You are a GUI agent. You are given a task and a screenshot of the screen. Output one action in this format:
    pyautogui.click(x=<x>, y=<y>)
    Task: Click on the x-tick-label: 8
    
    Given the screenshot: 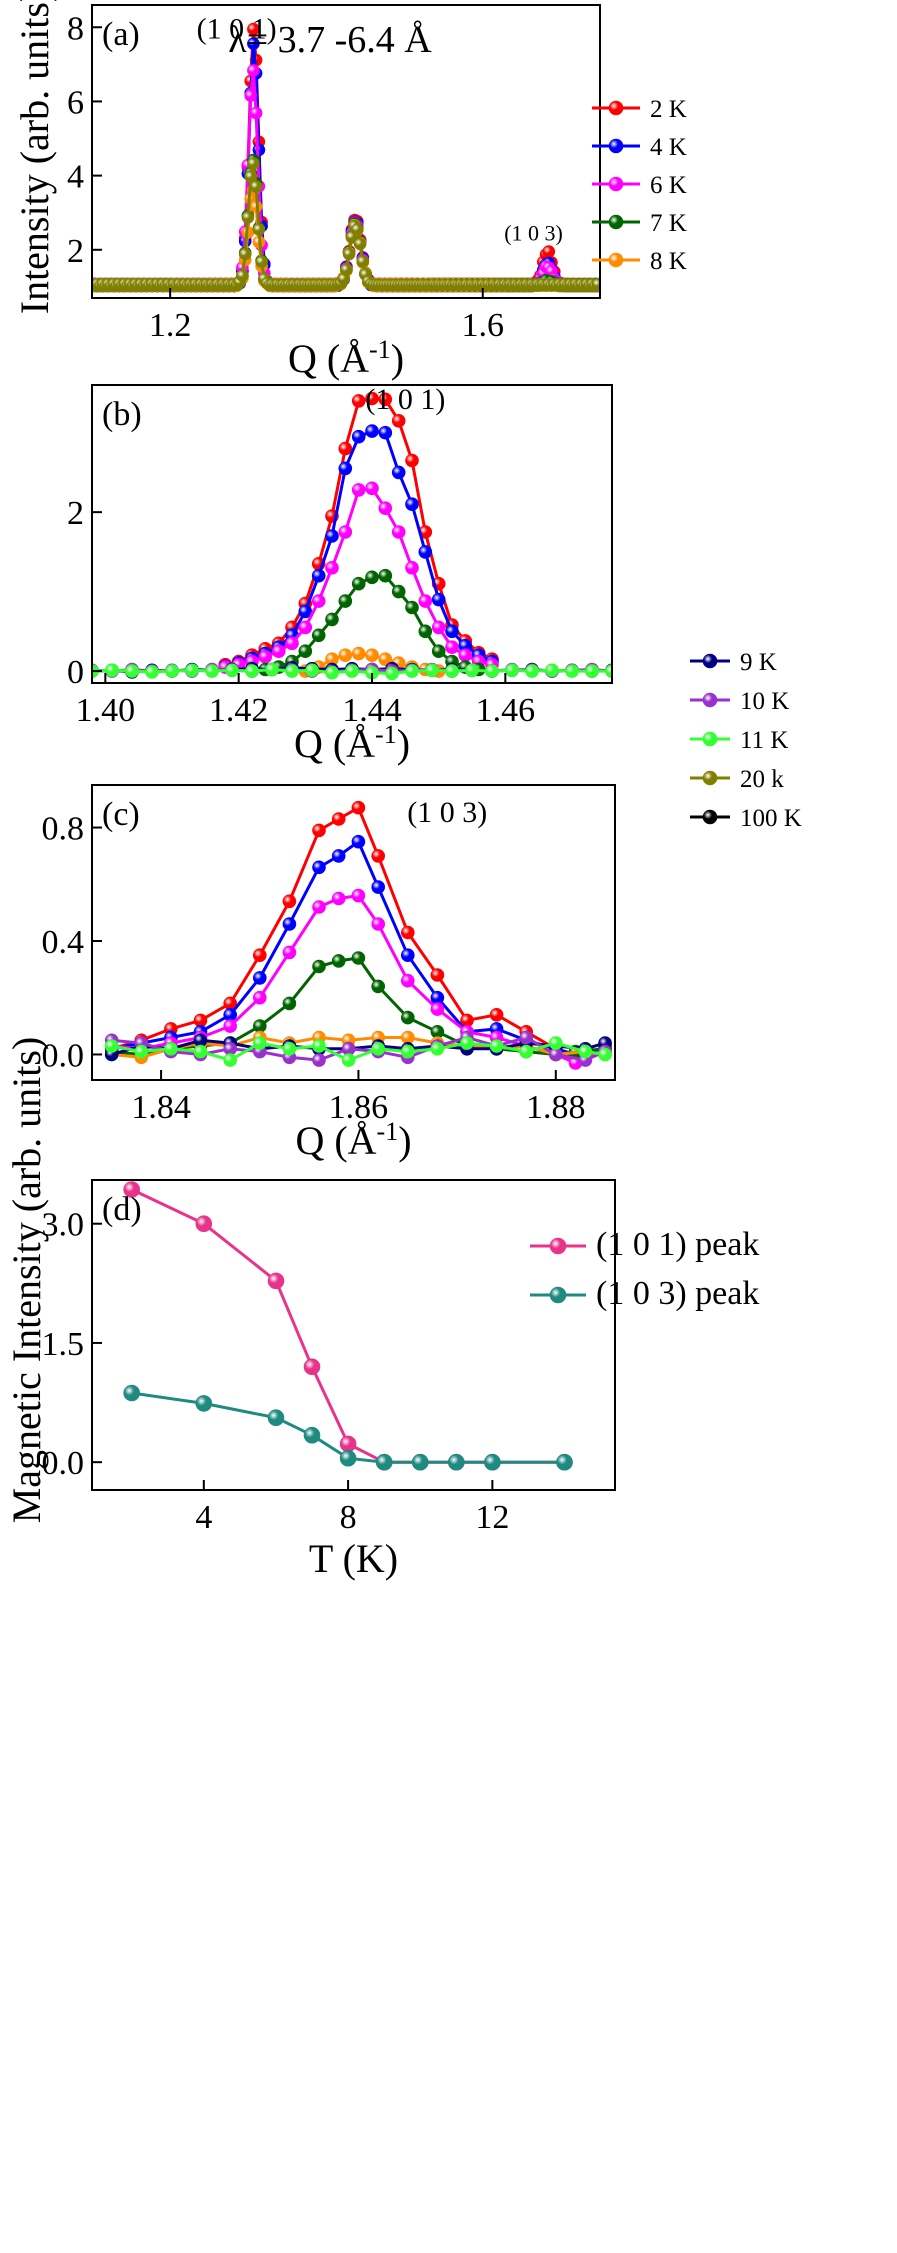 What is the action you would take?
    pyautogui.click(x=348, y=1517)
    